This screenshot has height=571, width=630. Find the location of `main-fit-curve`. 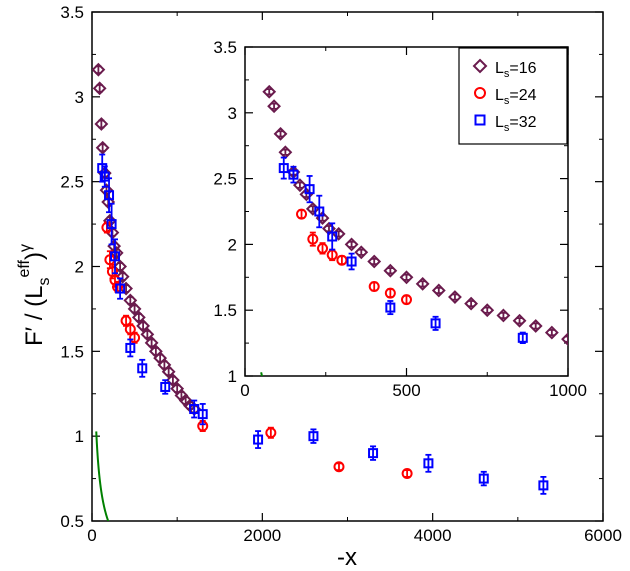

main-fit-curve is located at coordinates (102, 476).